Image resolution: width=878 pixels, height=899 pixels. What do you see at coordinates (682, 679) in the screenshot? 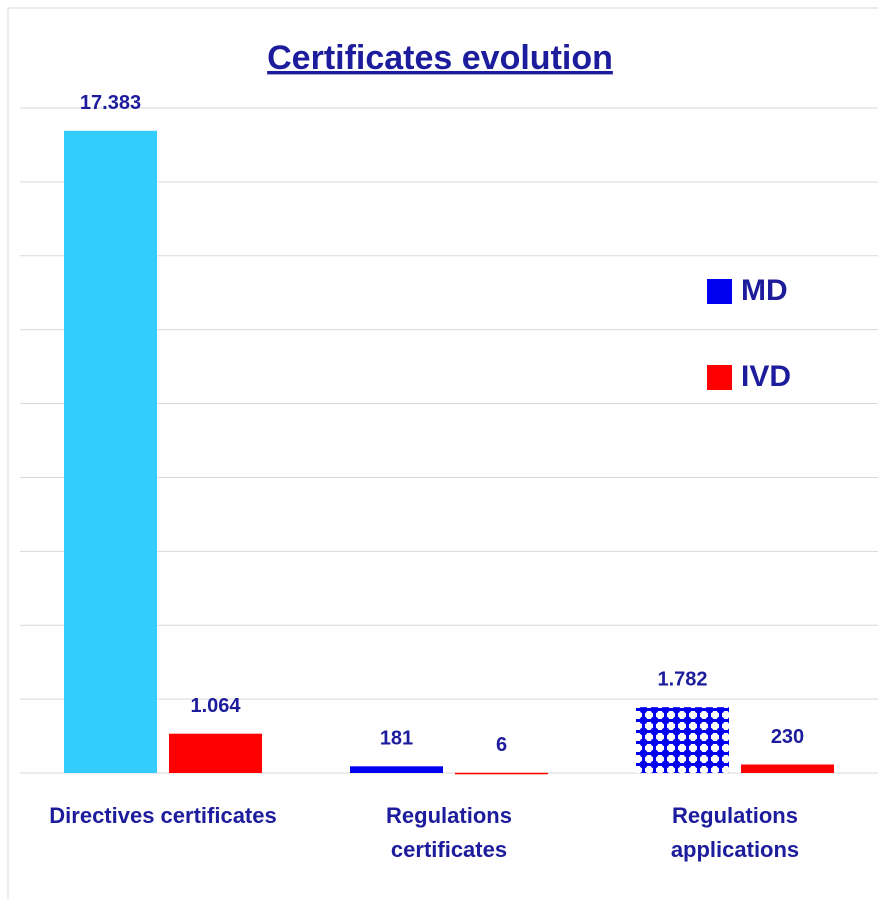
I see `value-label: 1.782` at bounding box center [682, 679].